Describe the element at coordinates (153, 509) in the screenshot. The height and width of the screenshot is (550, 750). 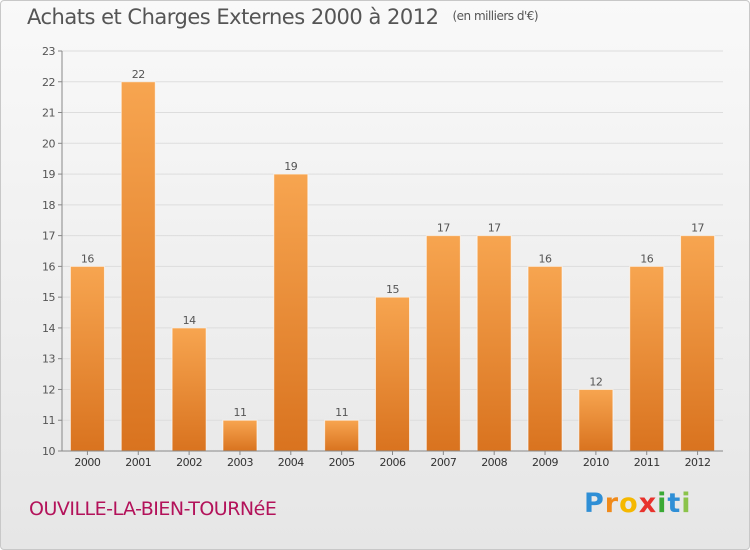
I see `commune-name: OUVILLE-LA-BIEN-TOURNéE` at that location.